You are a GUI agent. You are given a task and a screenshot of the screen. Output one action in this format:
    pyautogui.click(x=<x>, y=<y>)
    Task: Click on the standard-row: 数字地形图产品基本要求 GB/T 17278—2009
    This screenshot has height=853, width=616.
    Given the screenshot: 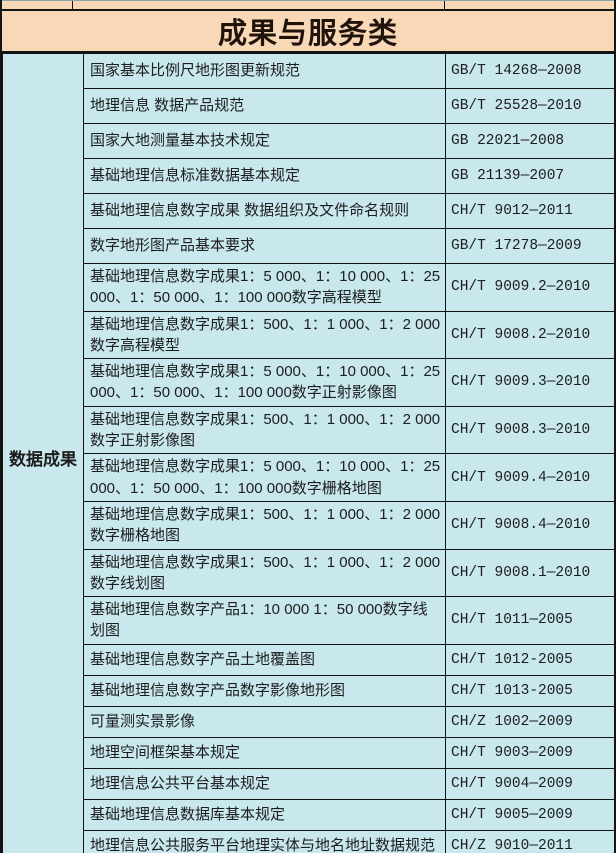 What is the action you would take?
    pyautogui.click(x=308, y=246)
    